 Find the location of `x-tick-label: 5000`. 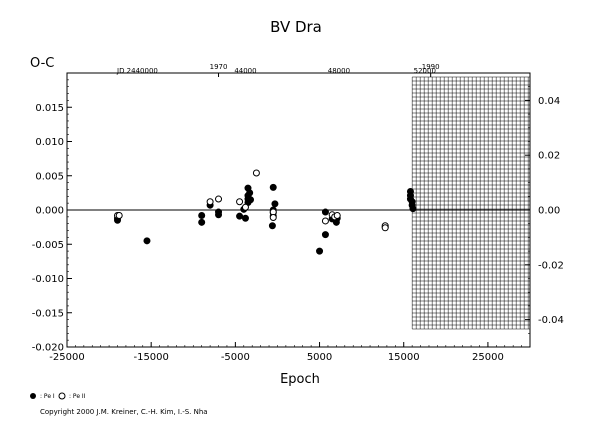

x-tick-label: 5000 is located at coordinates (319, 357).